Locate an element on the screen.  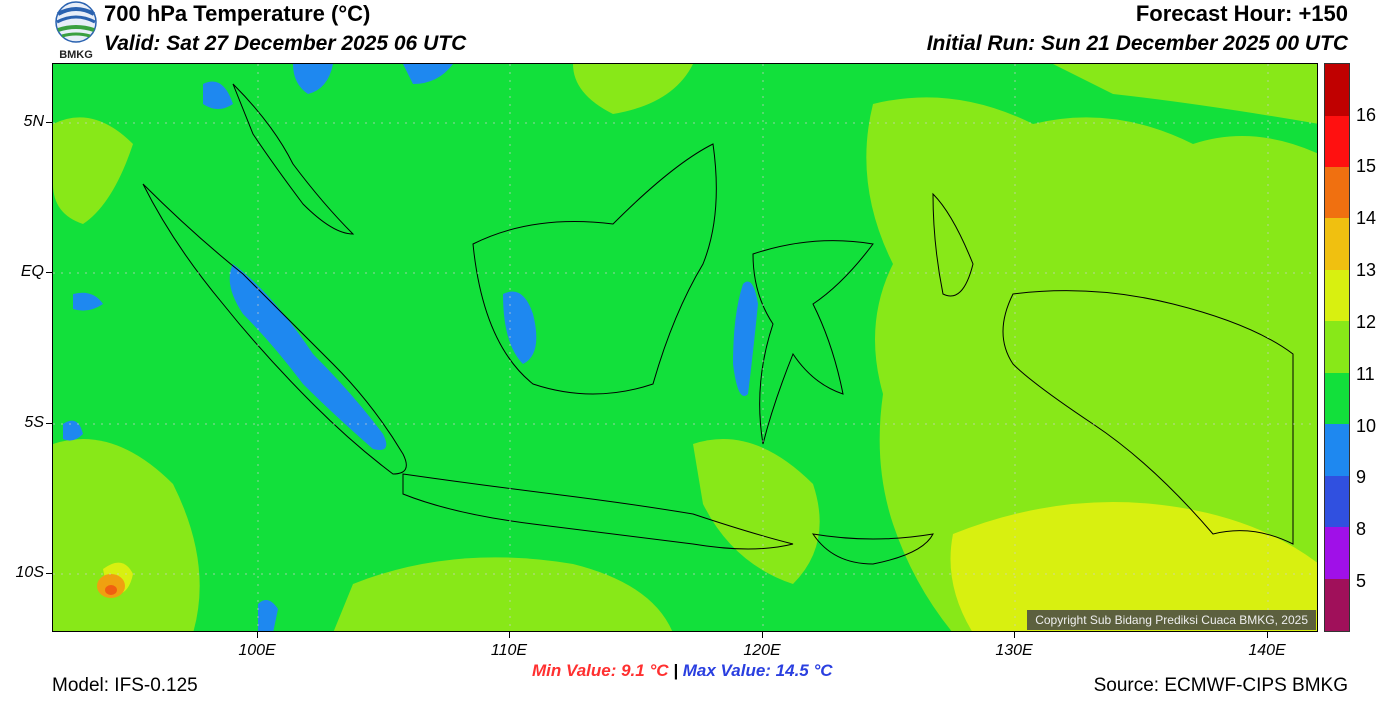
lat-label-5s: 5S is located at coordinates (34, 422).